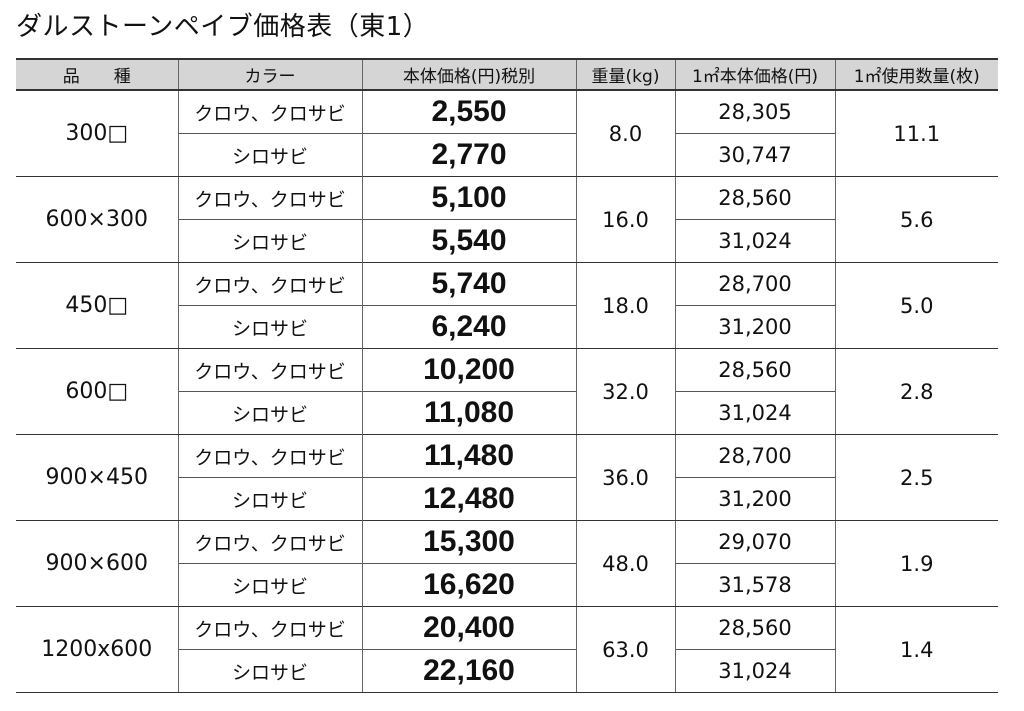 This screenshot has height=711, width=1024. What do you see at coordinates (625, 563) in the screenshot?
I see `weight-cell: 48.0` at bounding box center [625, 563].